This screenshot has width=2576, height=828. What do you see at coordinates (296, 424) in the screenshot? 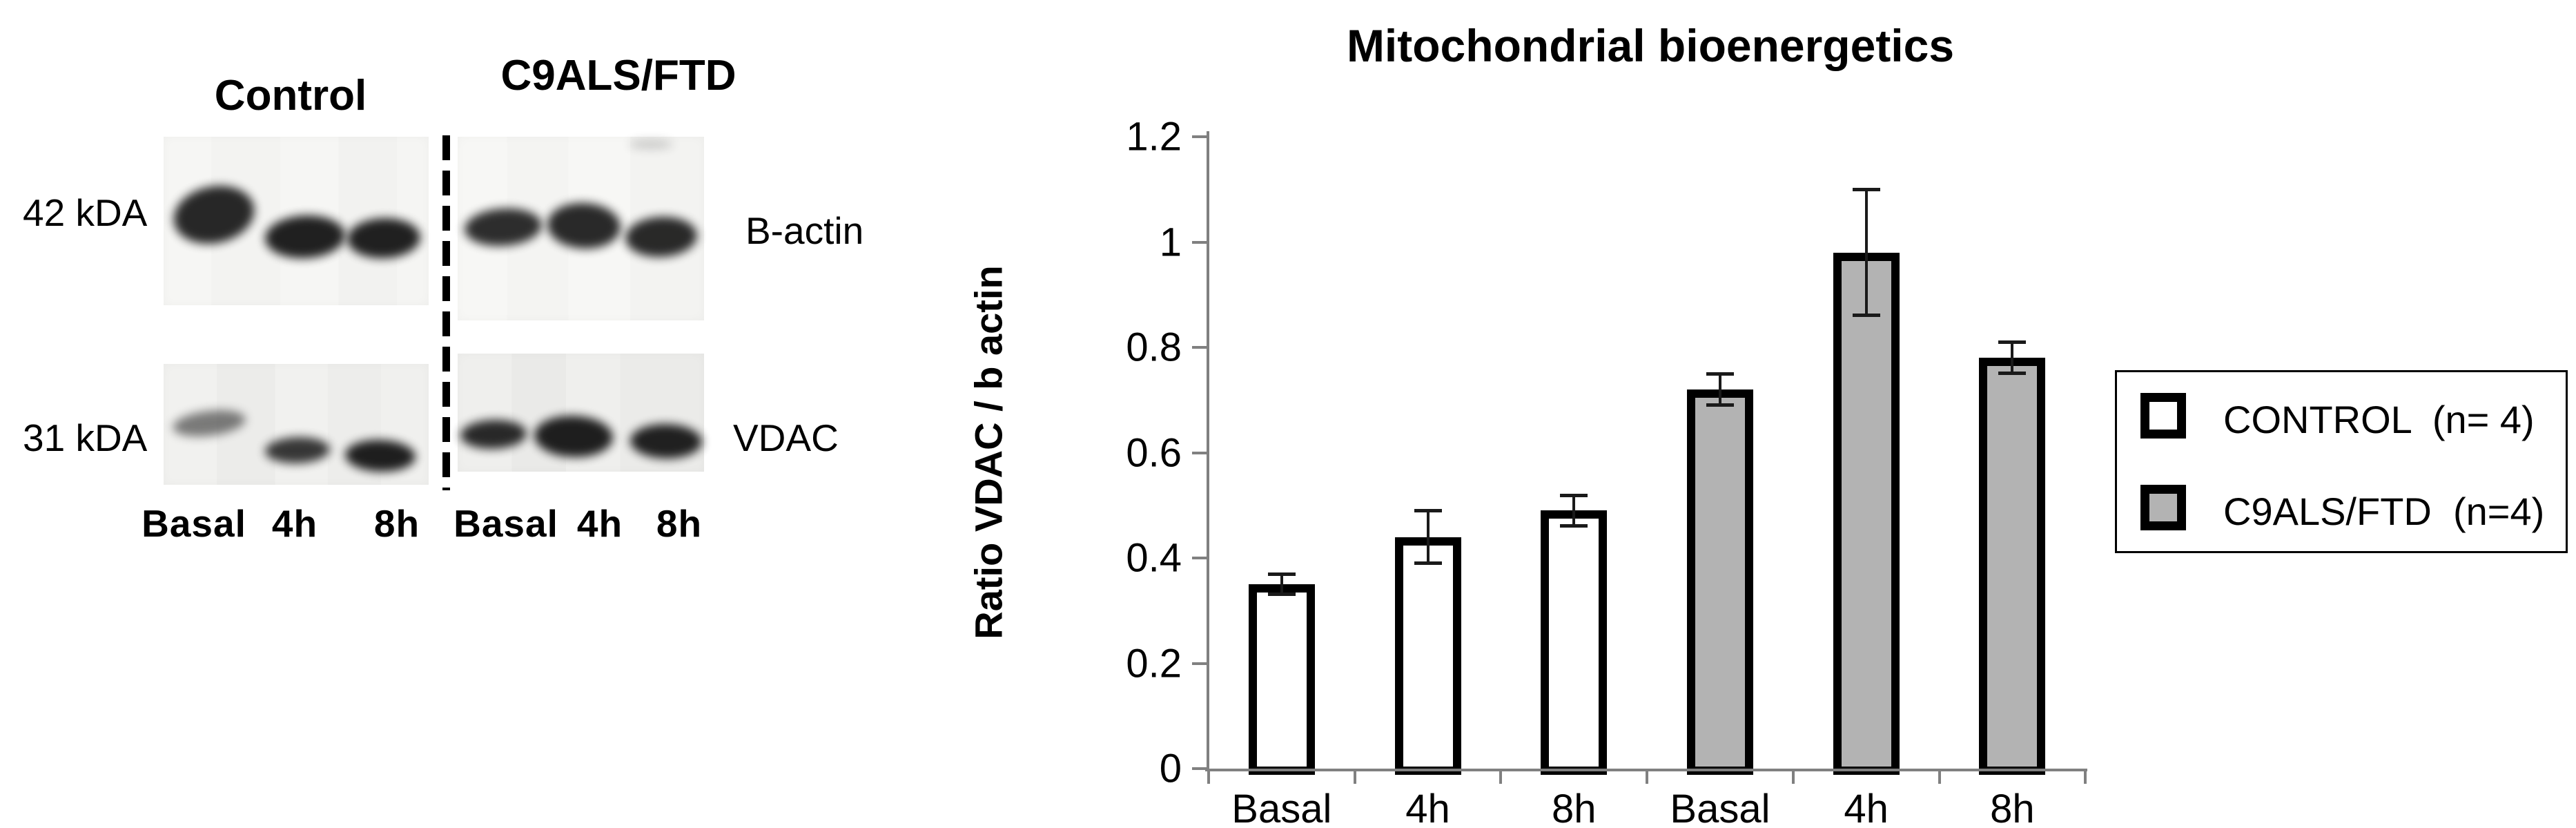
I see `blot-image-control-vdac` at bounding box center [296, 424].